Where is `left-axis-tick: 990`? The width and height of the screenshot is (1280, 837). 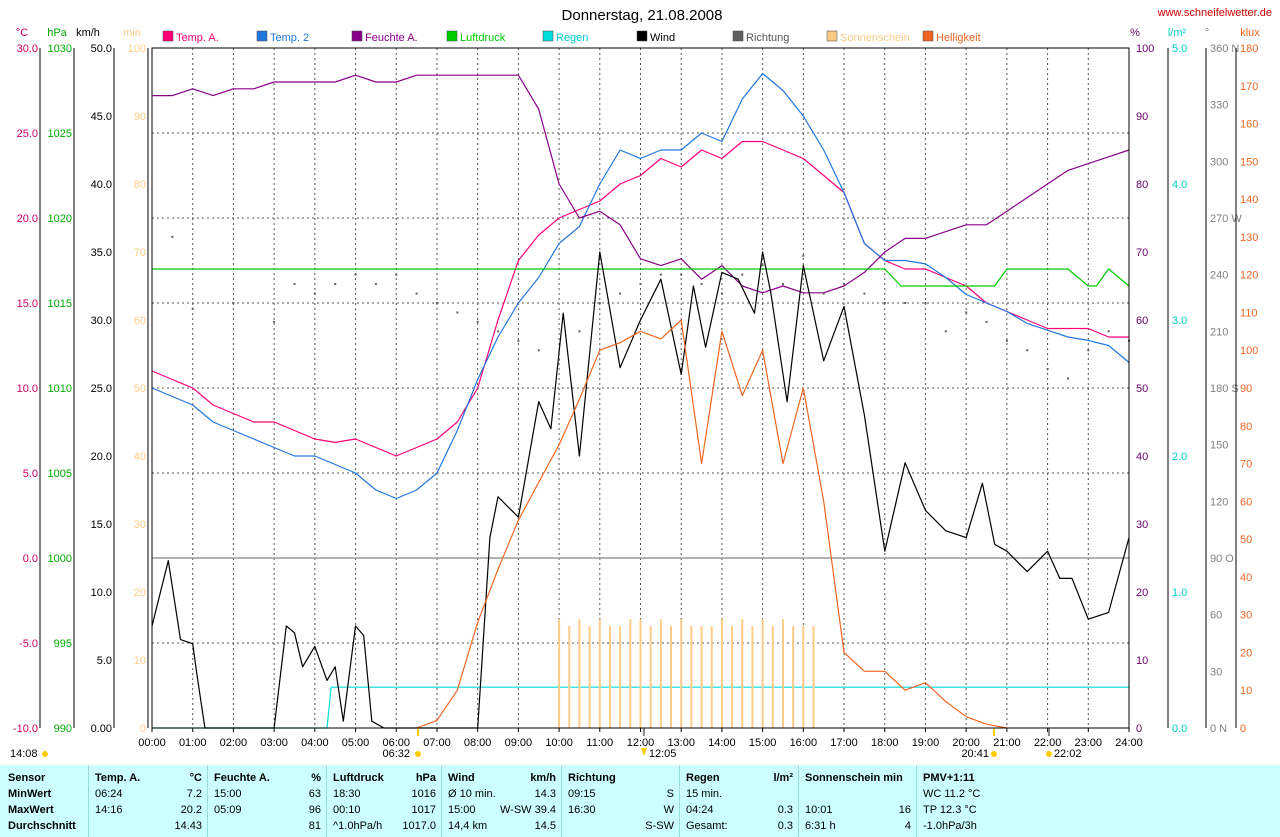 left-axis-tick: 990 is located at coordinates (63, 729).